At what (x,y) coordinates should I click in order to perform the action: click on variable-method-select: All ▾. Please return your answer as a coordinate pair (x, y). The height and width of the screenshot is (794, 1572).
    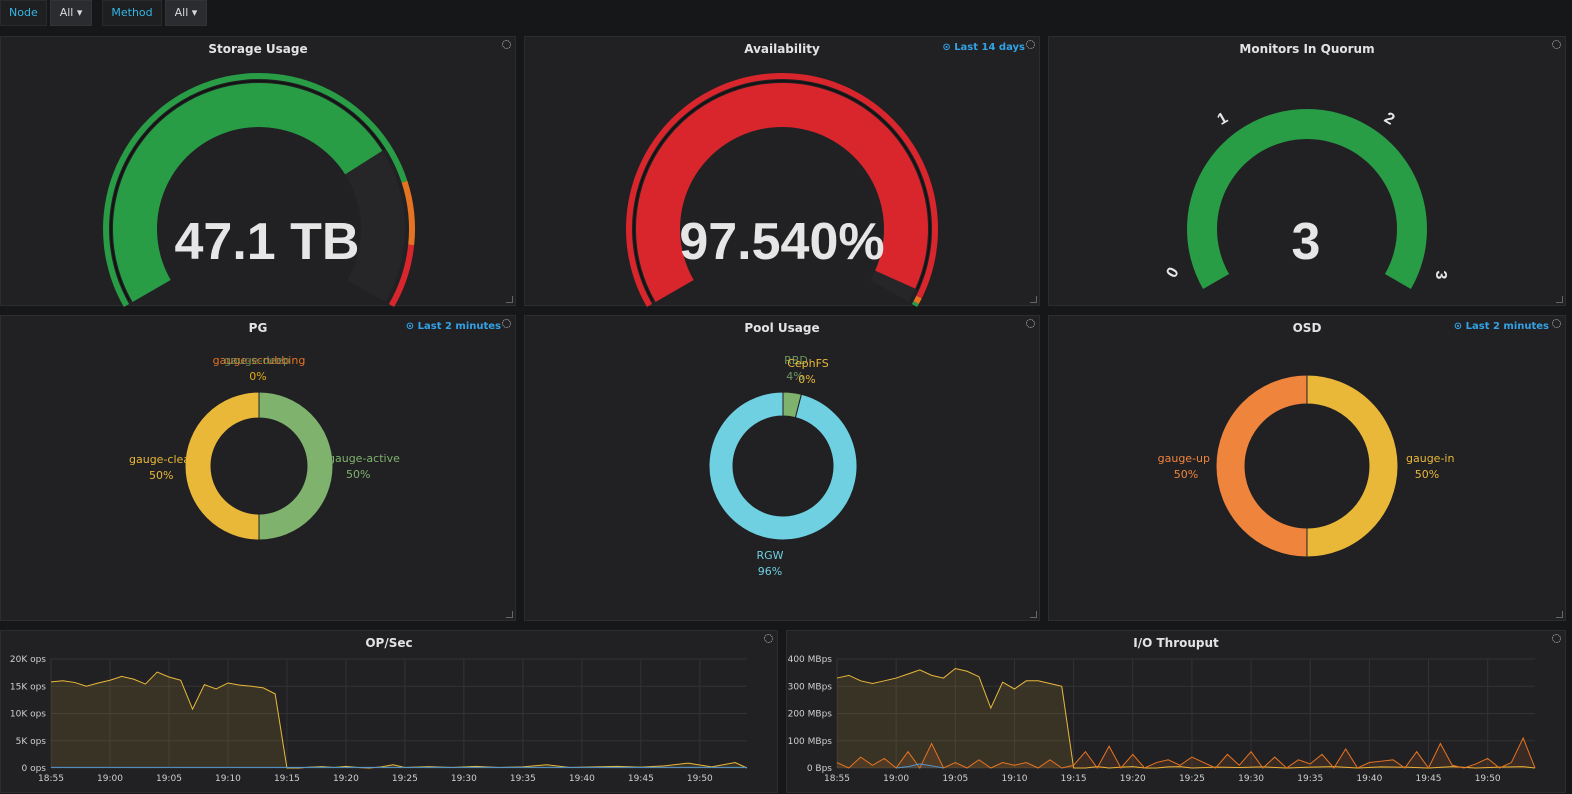
    Looking at the image, I should click on (186, 13).